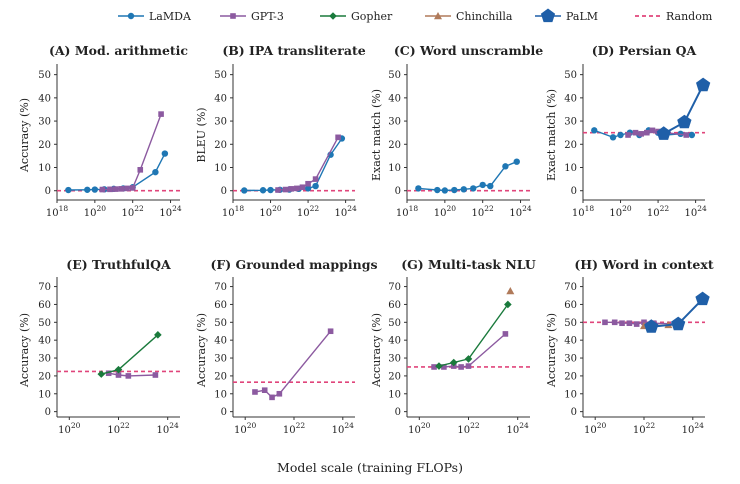  I want to click on legend-label: GPT-3, so click(267, 16).